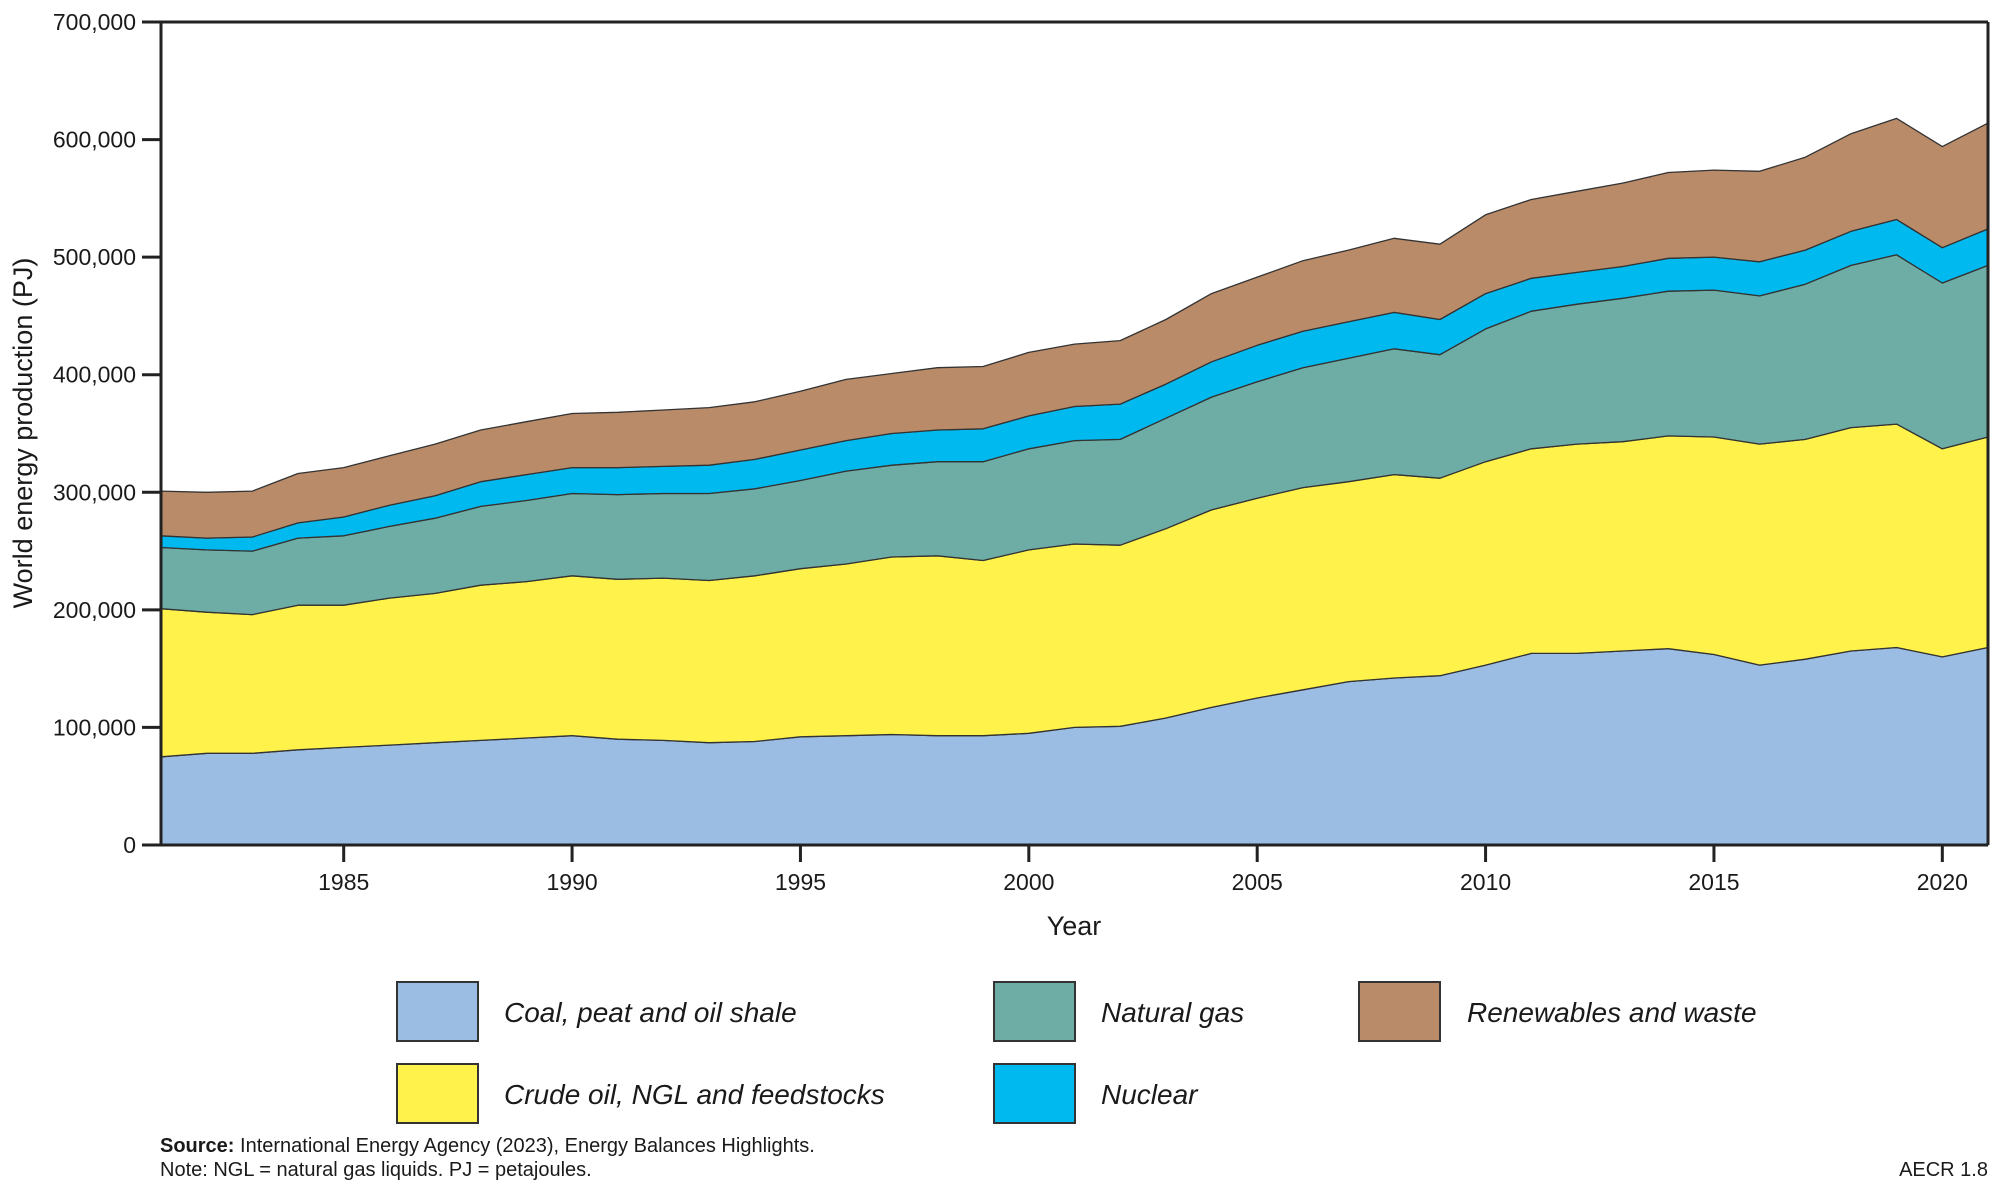 The height and width of the screenshot is (1191, 2000). I want to click on y-tick-label: 300,000, so click(94, 492).